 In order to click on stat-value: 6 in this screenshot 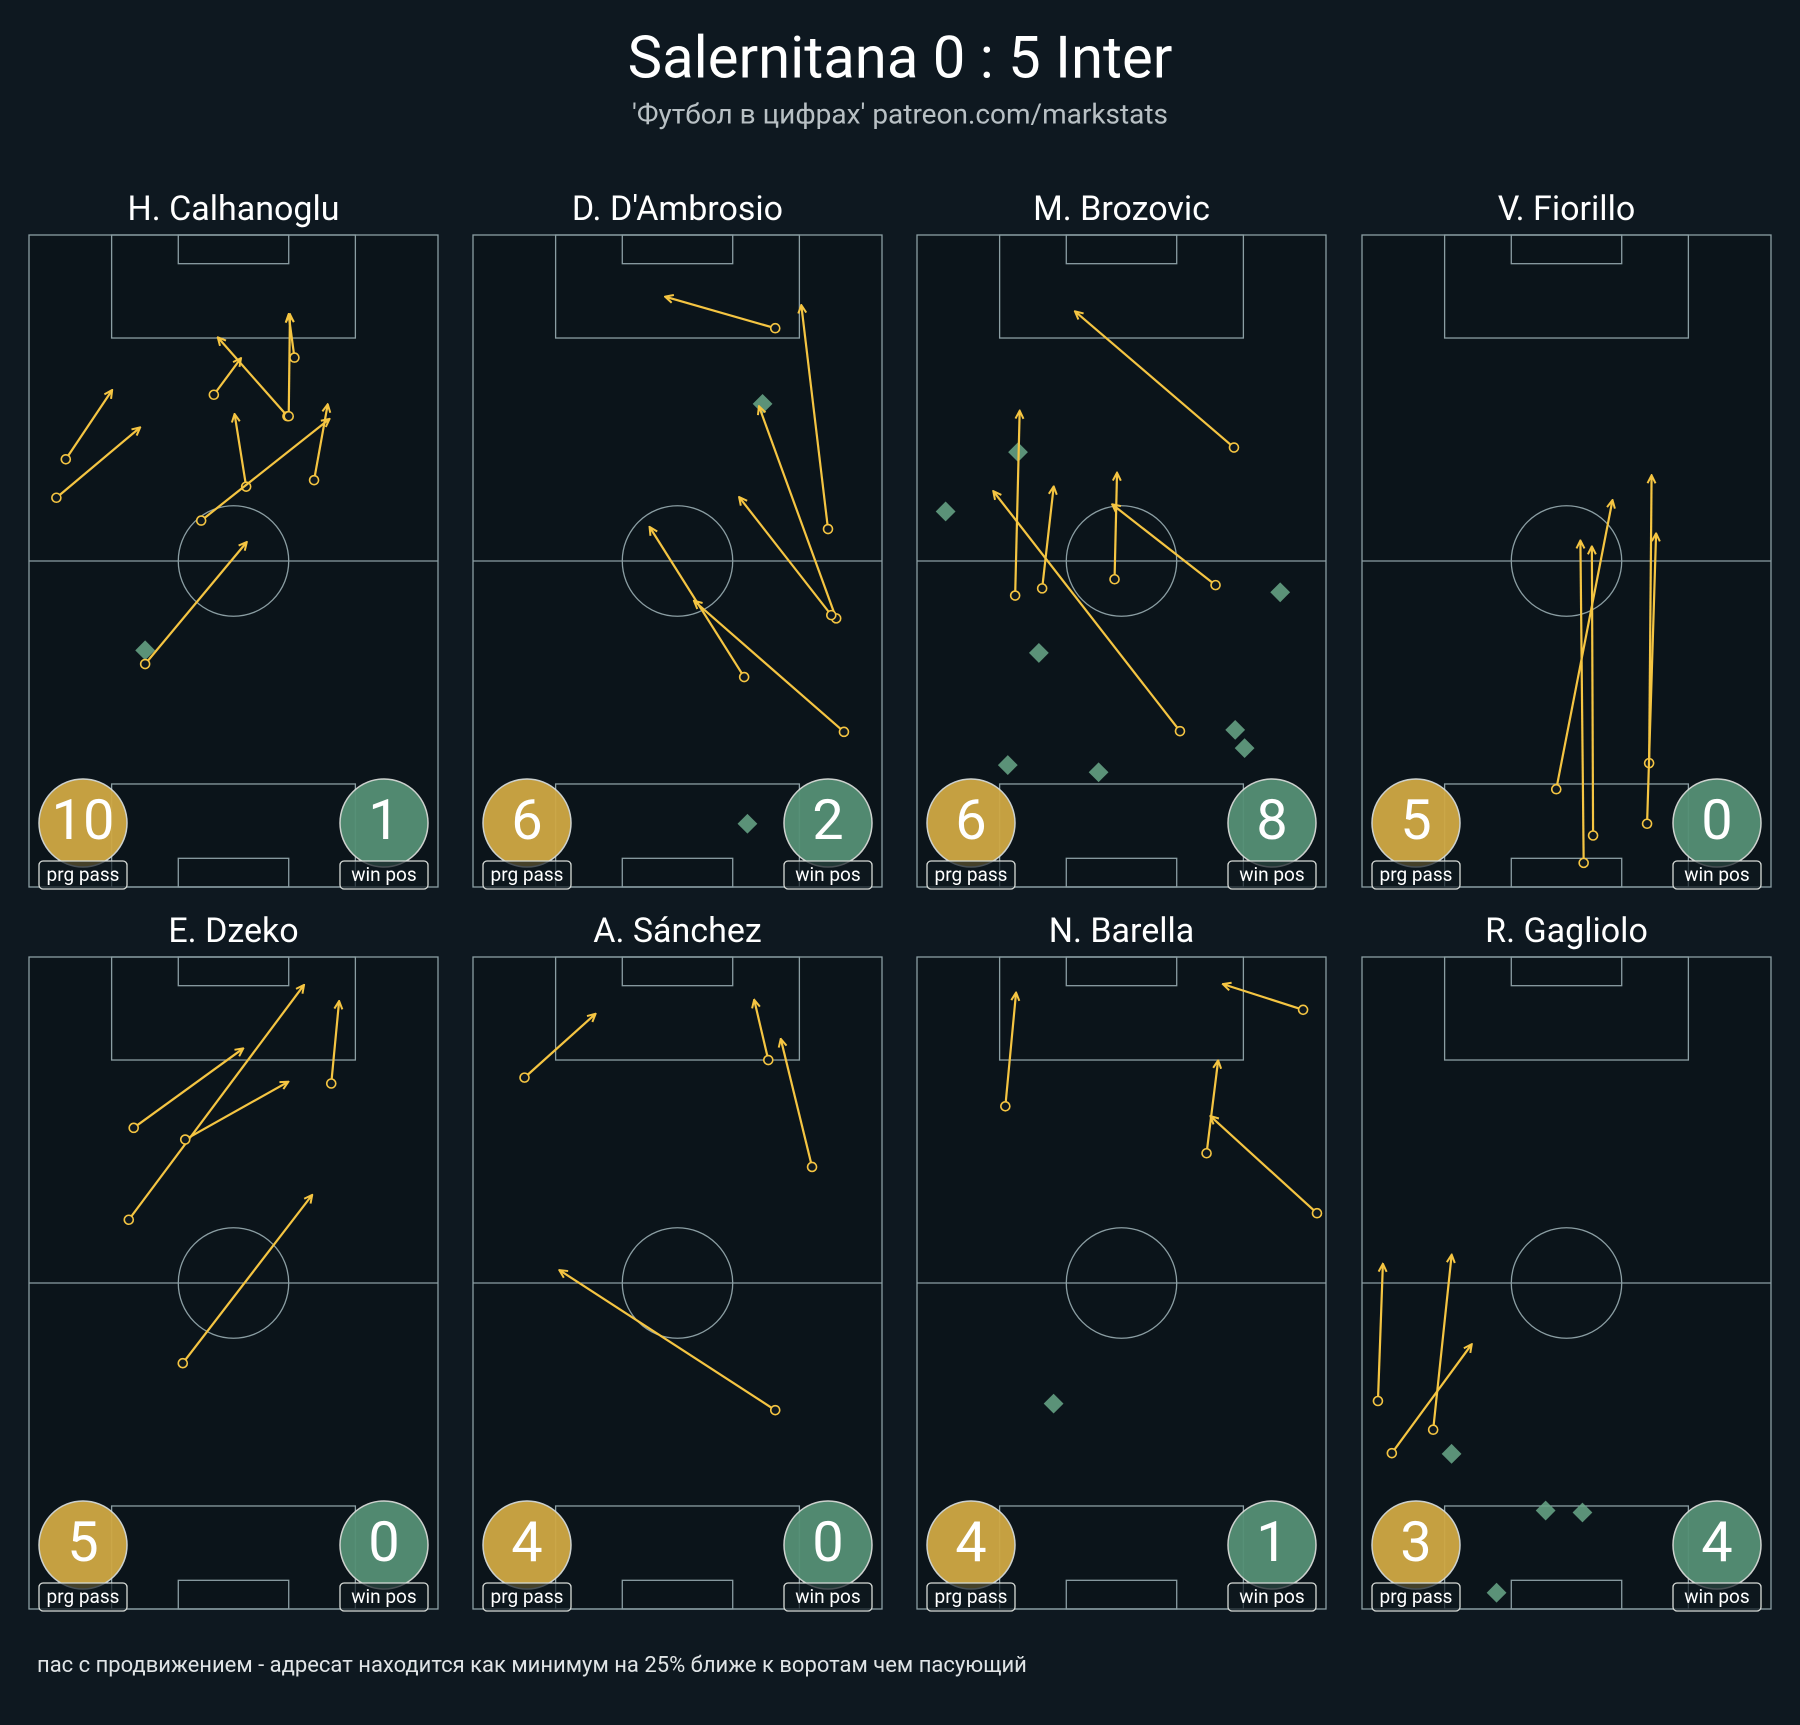, I will do `click(970, 820)`.